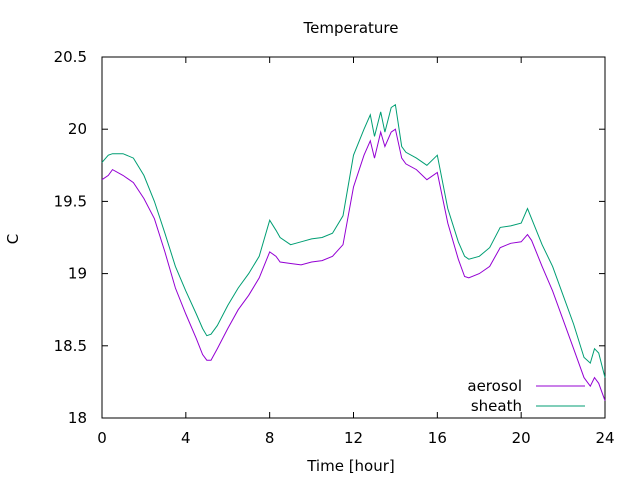  What do you see at coordinates (70, 346) in the screenshot?
I see `y-tick-label: 18.5` at bounding box center [70, 346].